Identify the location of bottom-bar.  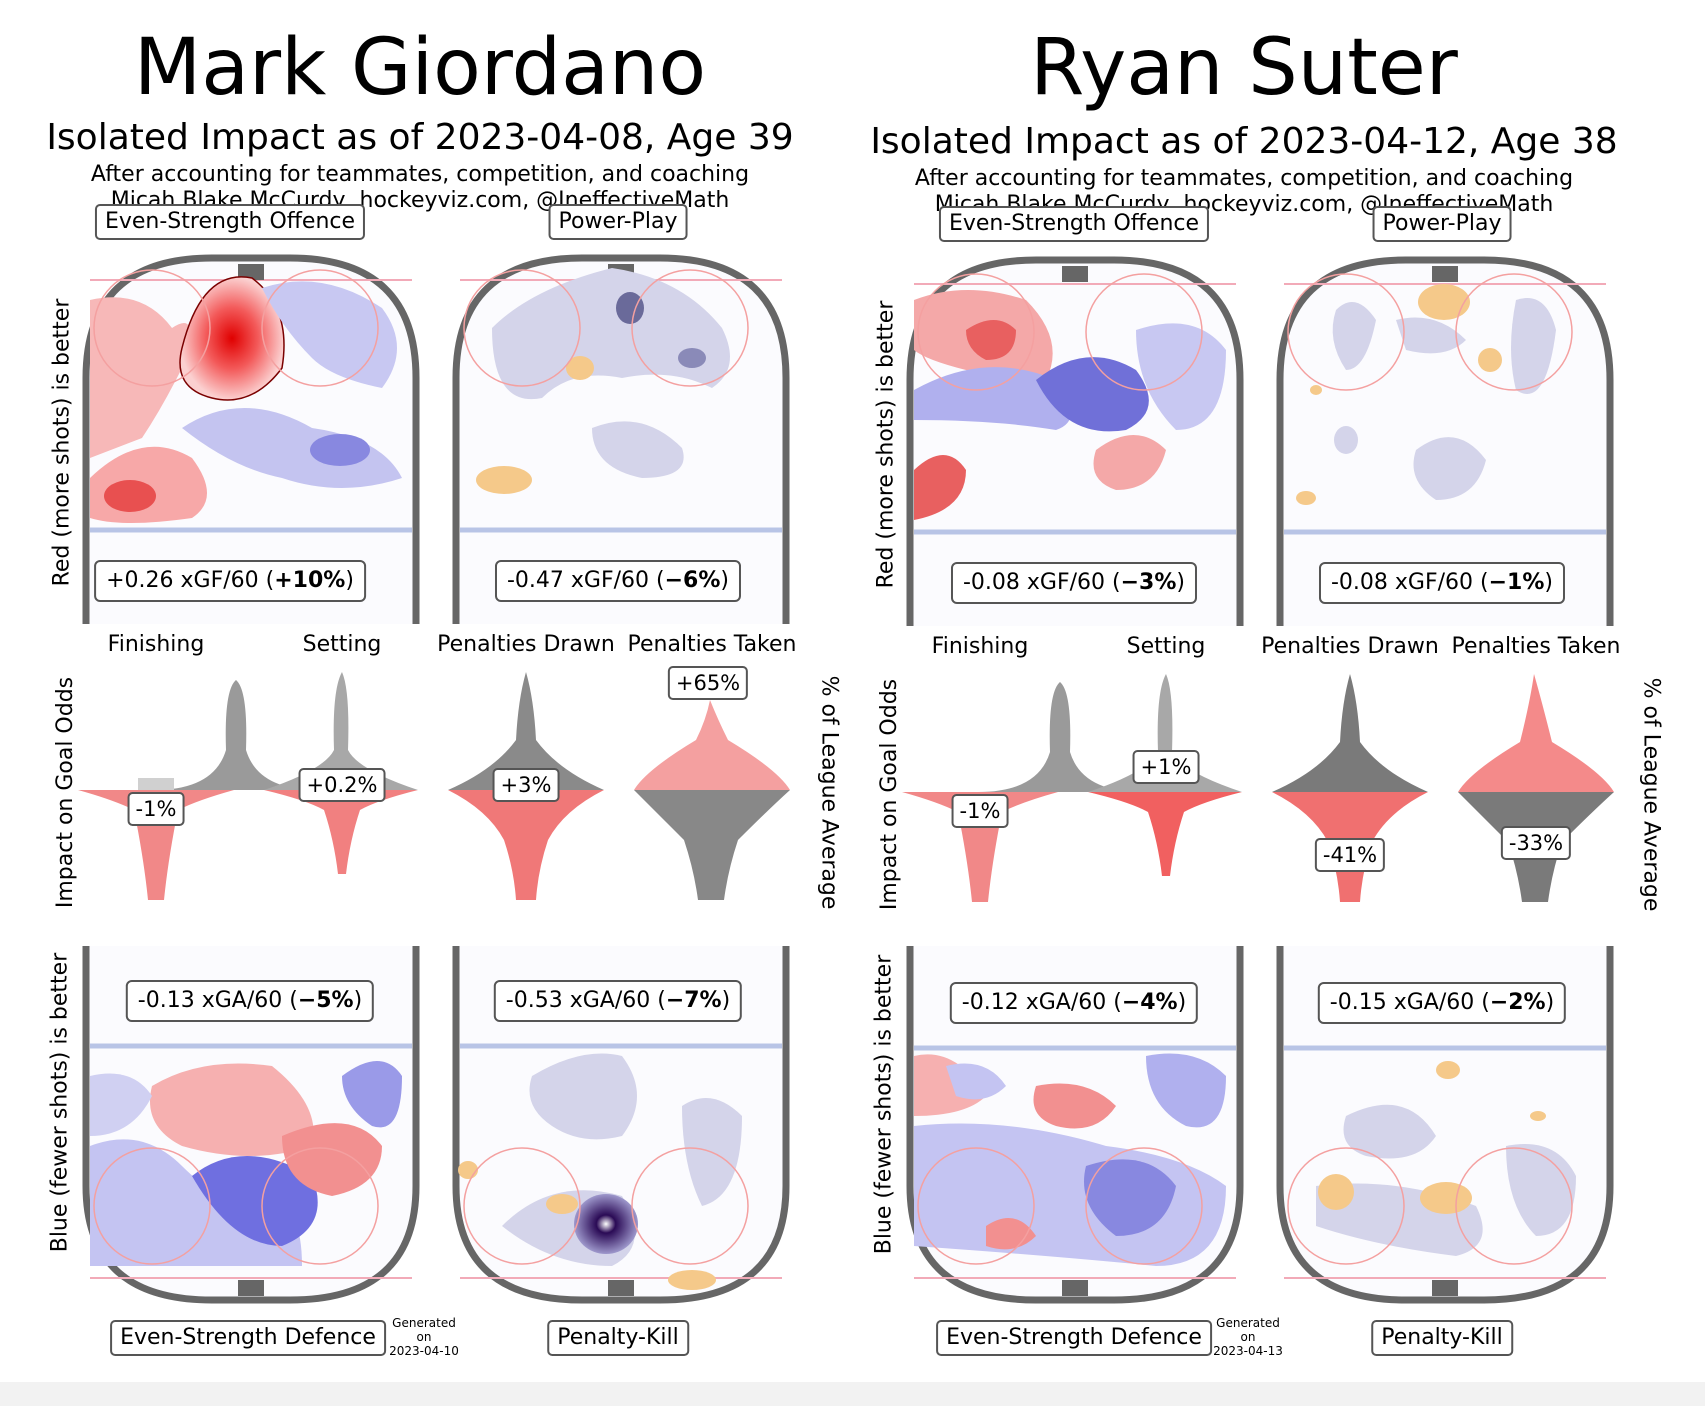
(852, 1394).